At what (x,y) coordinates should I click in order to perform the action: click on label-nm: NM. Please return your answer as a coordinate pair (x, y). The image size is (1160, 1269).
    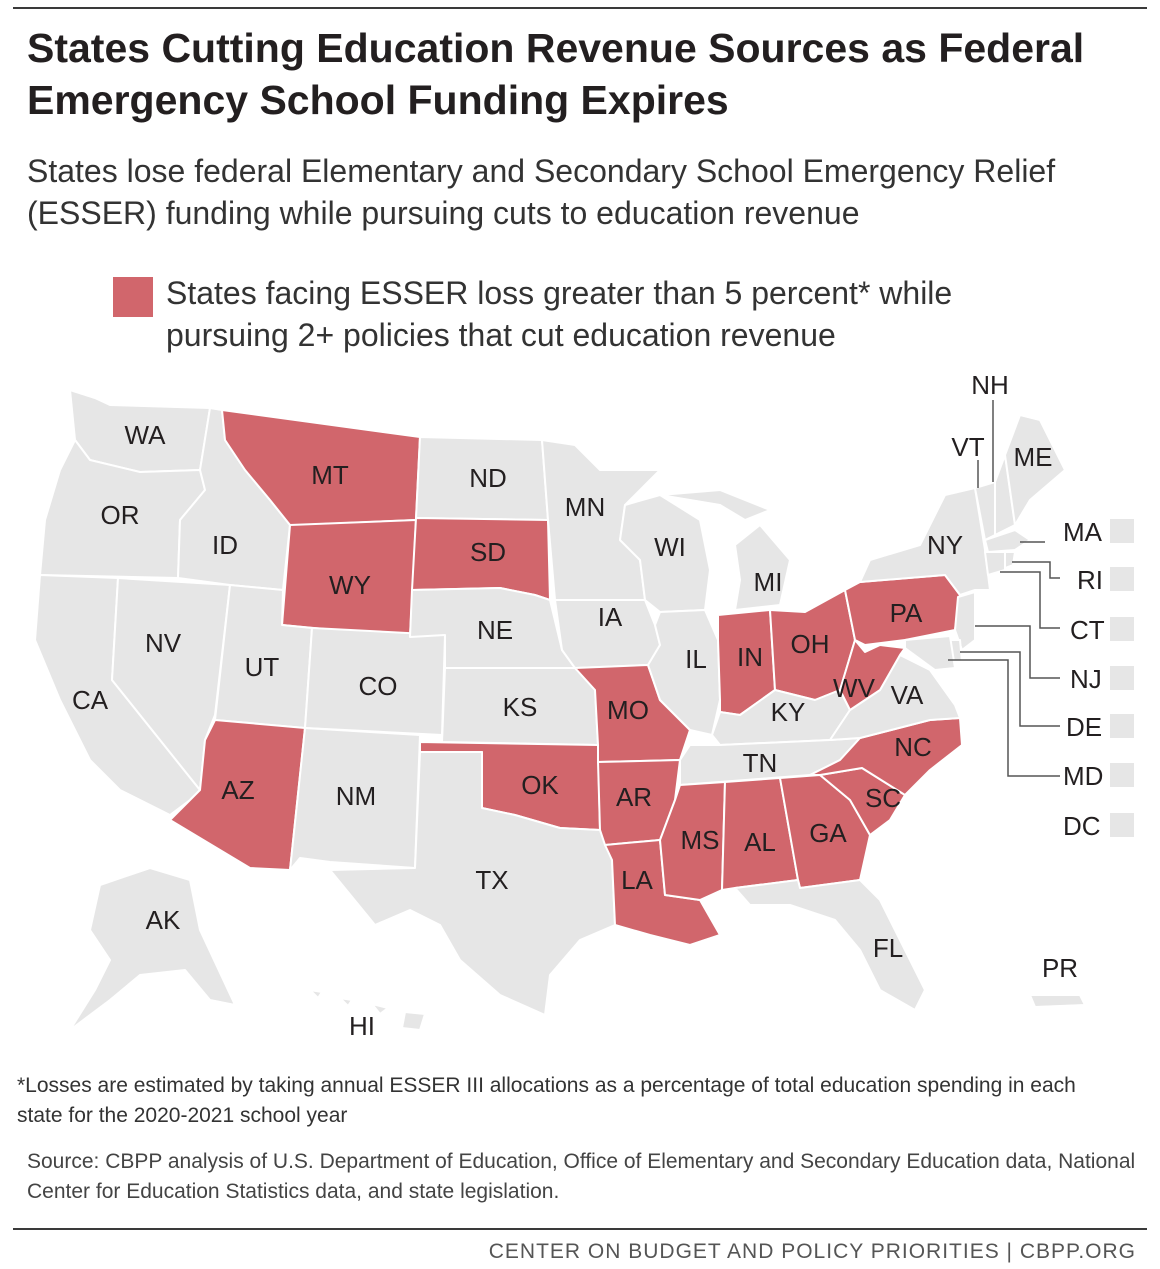
    Looking at the image, I should click on (356, 796).